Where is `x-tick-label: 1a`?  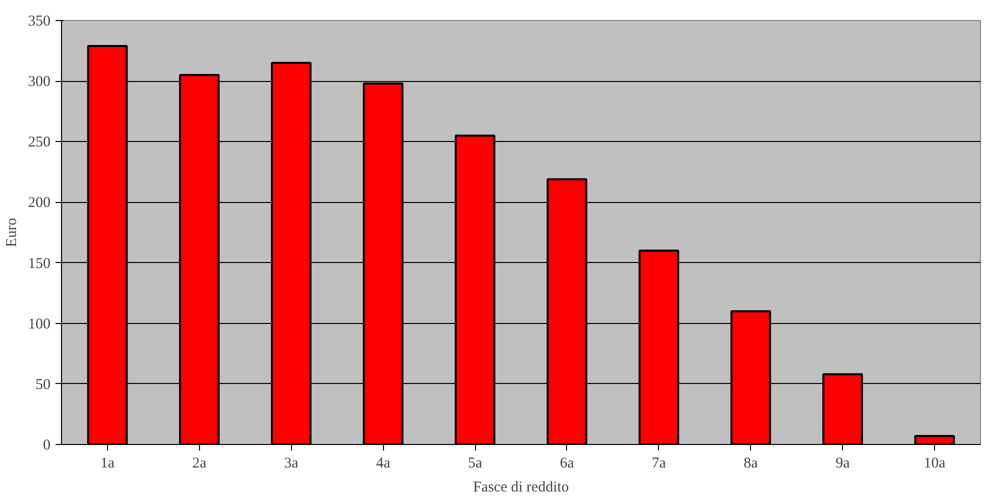 x-tick-label: 1a is located at coordinates (107, 464).